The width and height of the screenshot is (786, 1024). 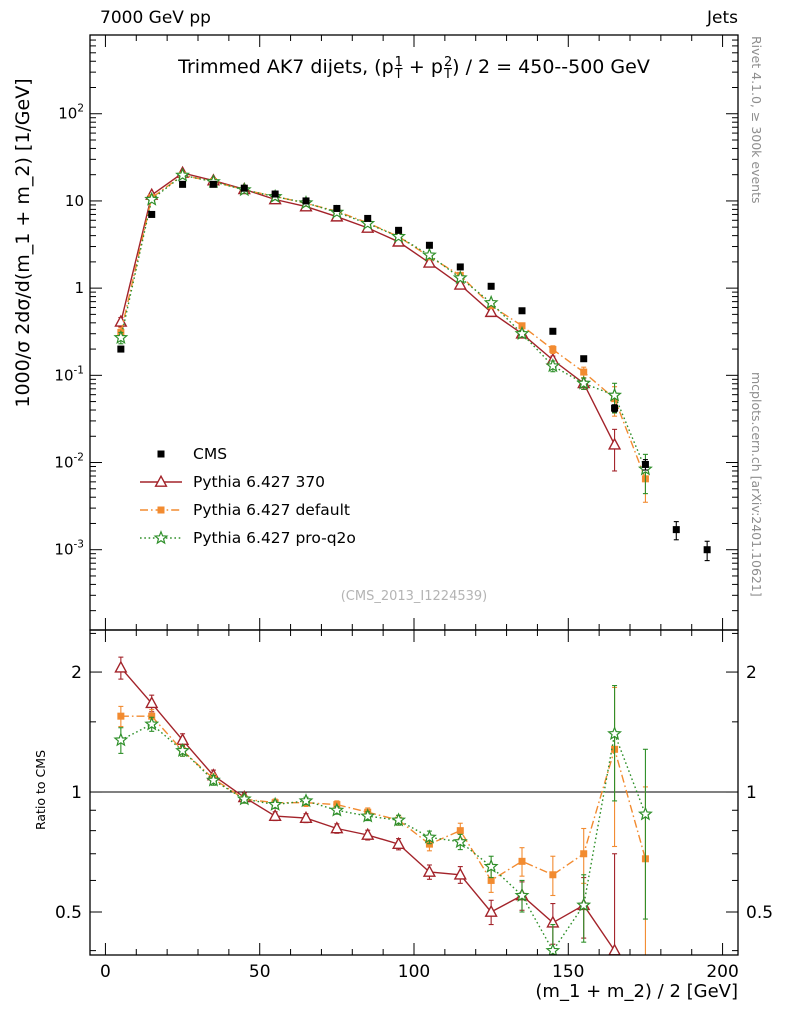 What do you see at coordinates (551, 67) in the screenshot?
I see `title-text: ) / 2 = 450--500 GeV` at bounding box center [551, 67].